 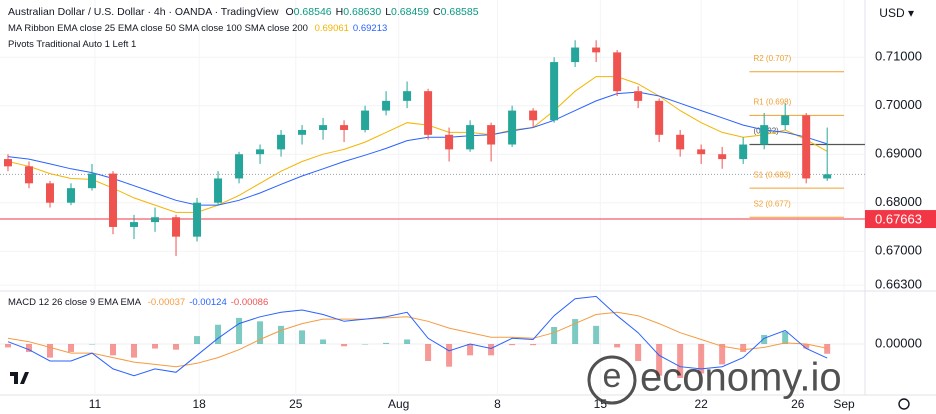 I want to click on settings-icon, so click(x=904, y=404).